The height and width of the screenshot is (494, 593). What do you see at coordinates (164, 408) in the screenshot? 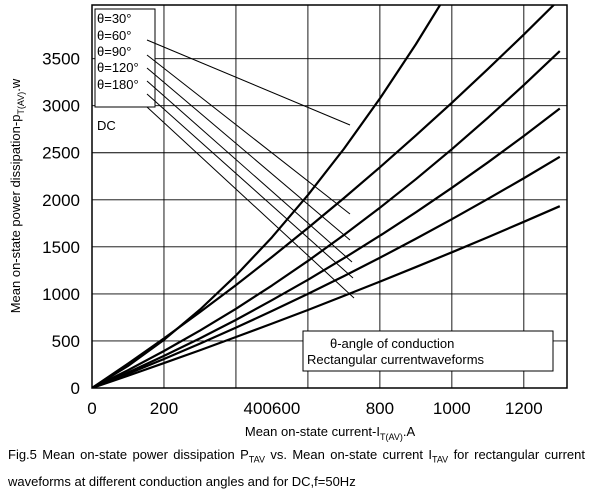
I see `x-tick-label: 200` at bounding box center [164, 408].